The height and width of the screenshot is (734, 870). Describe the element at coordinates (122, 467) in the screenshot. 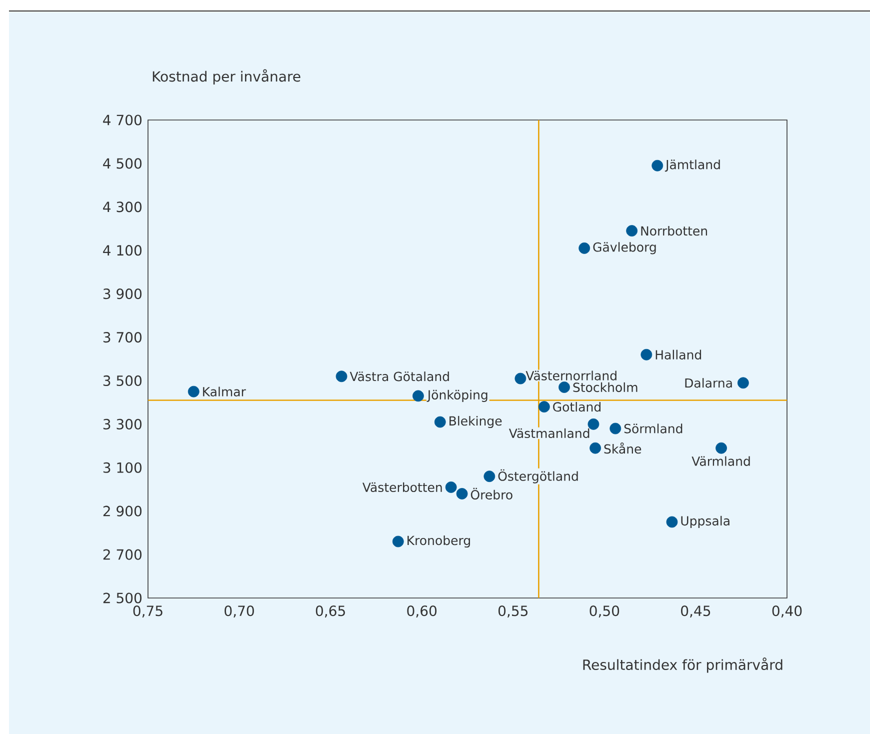

I see `y-tick-label: 3 100` at that location.